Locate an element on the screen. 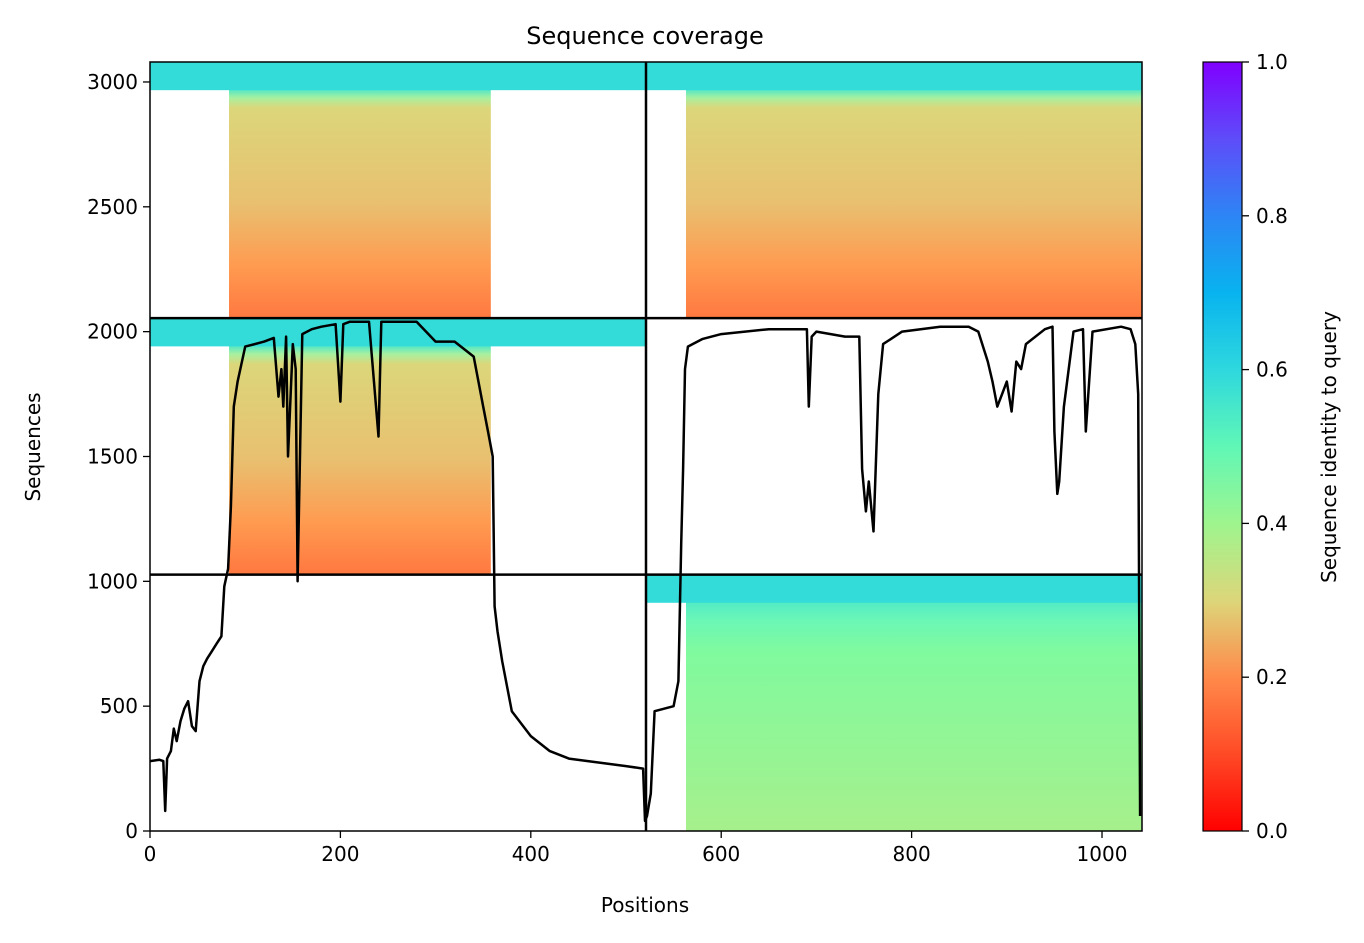  colorbar-tick-label: 0.0 is located at coordinates (1272, 831).